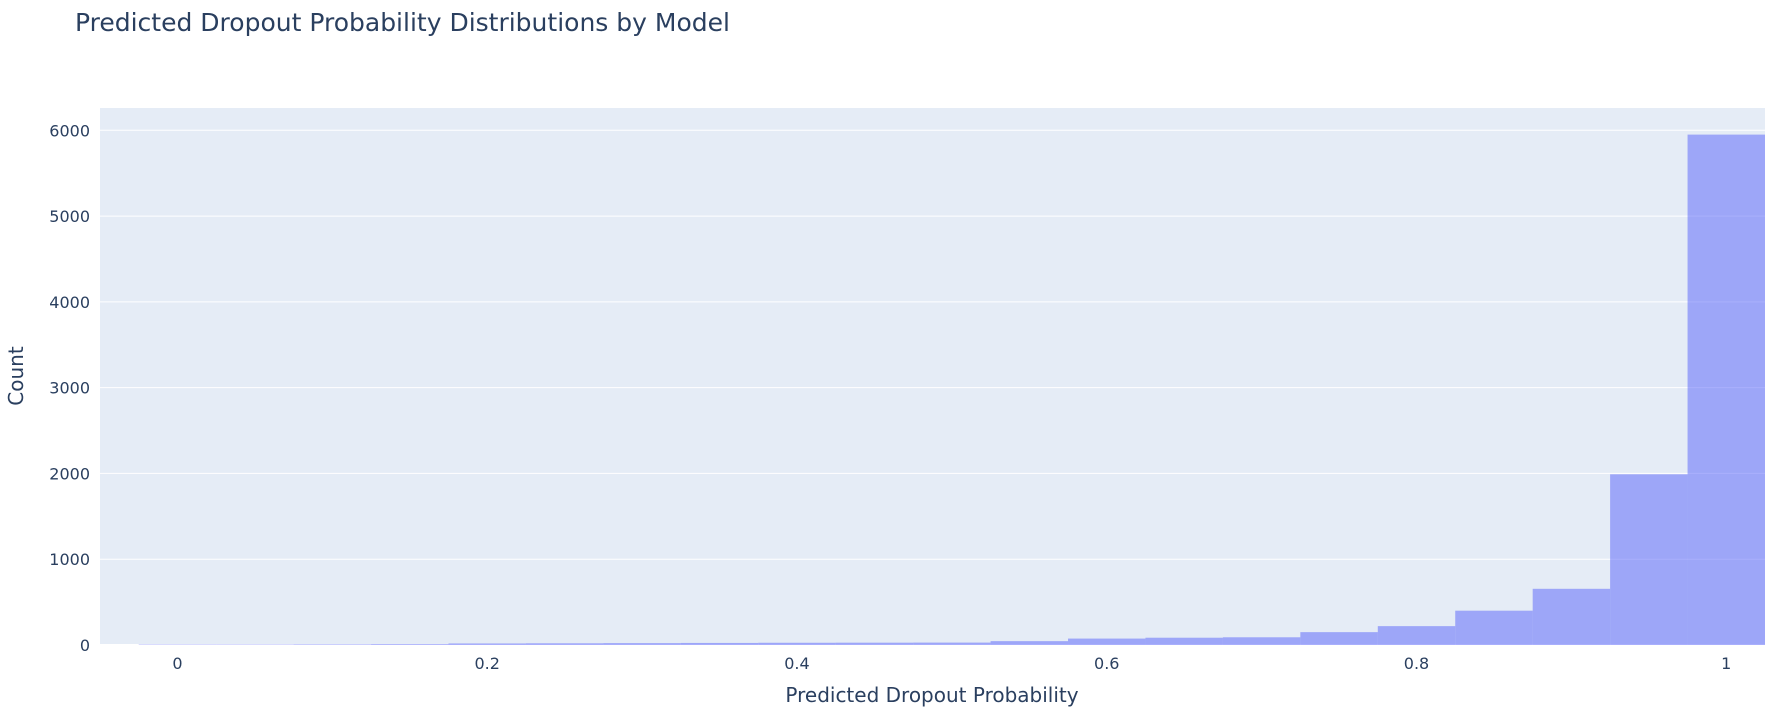 This screenshot has width=1783, height=712. Describe the element at coordinates (69, 130) in the screenshot. I see `y-tick-label: 6000` at that location.